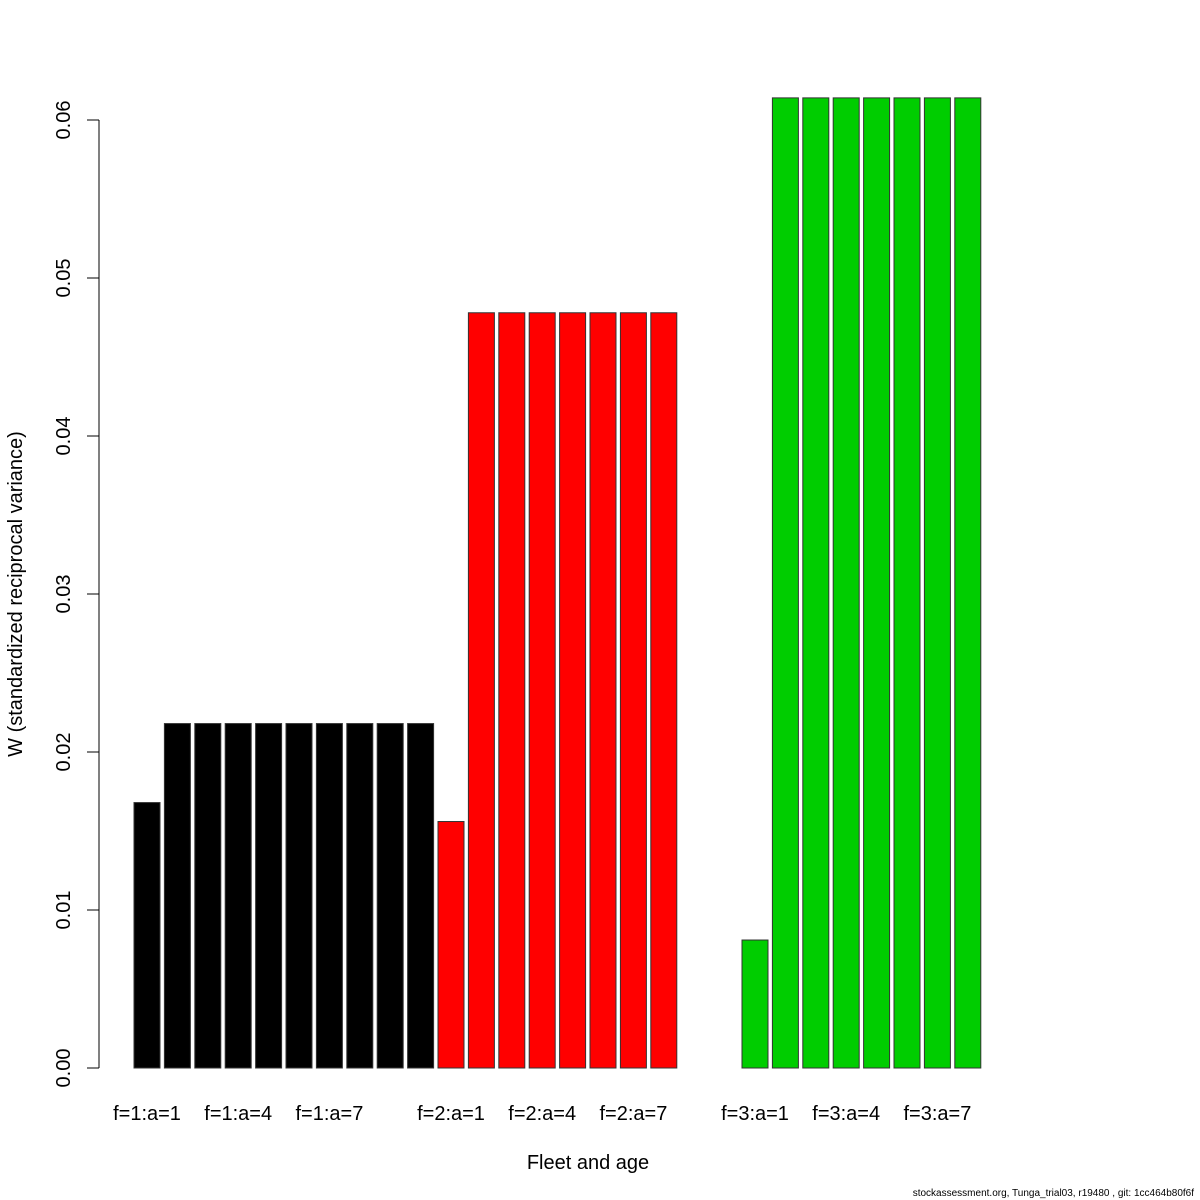 This screenshot has width=1200, height=1200. Describe the element at coordinates (451, 1114) in the screenshot. I see `x-tick-label: f=2:a=1` at that location.